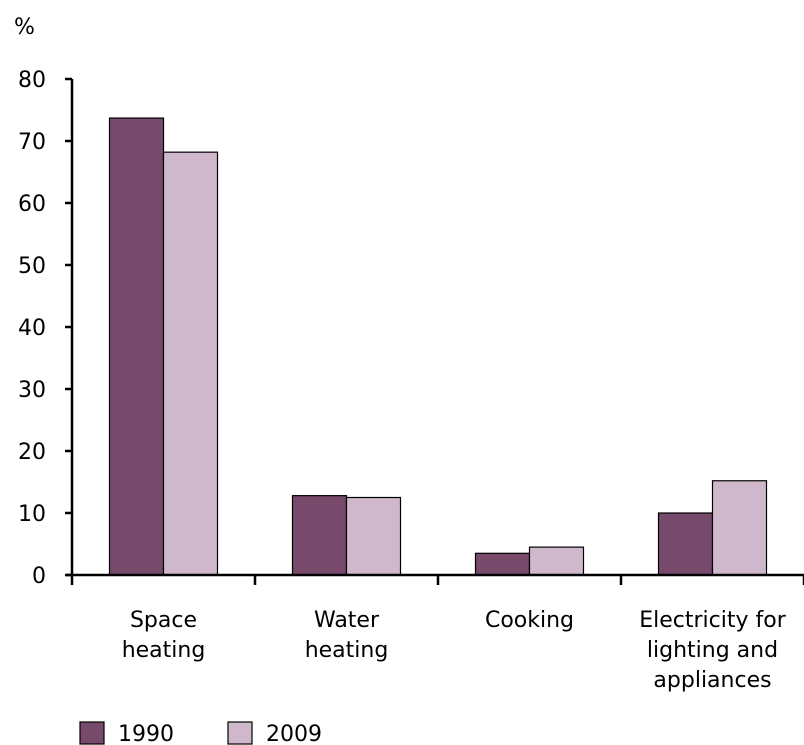 Image resolution: width=804 pixels, height=745 pixels. I want to click on y-tick-label-60: 60, so click(32, 204).